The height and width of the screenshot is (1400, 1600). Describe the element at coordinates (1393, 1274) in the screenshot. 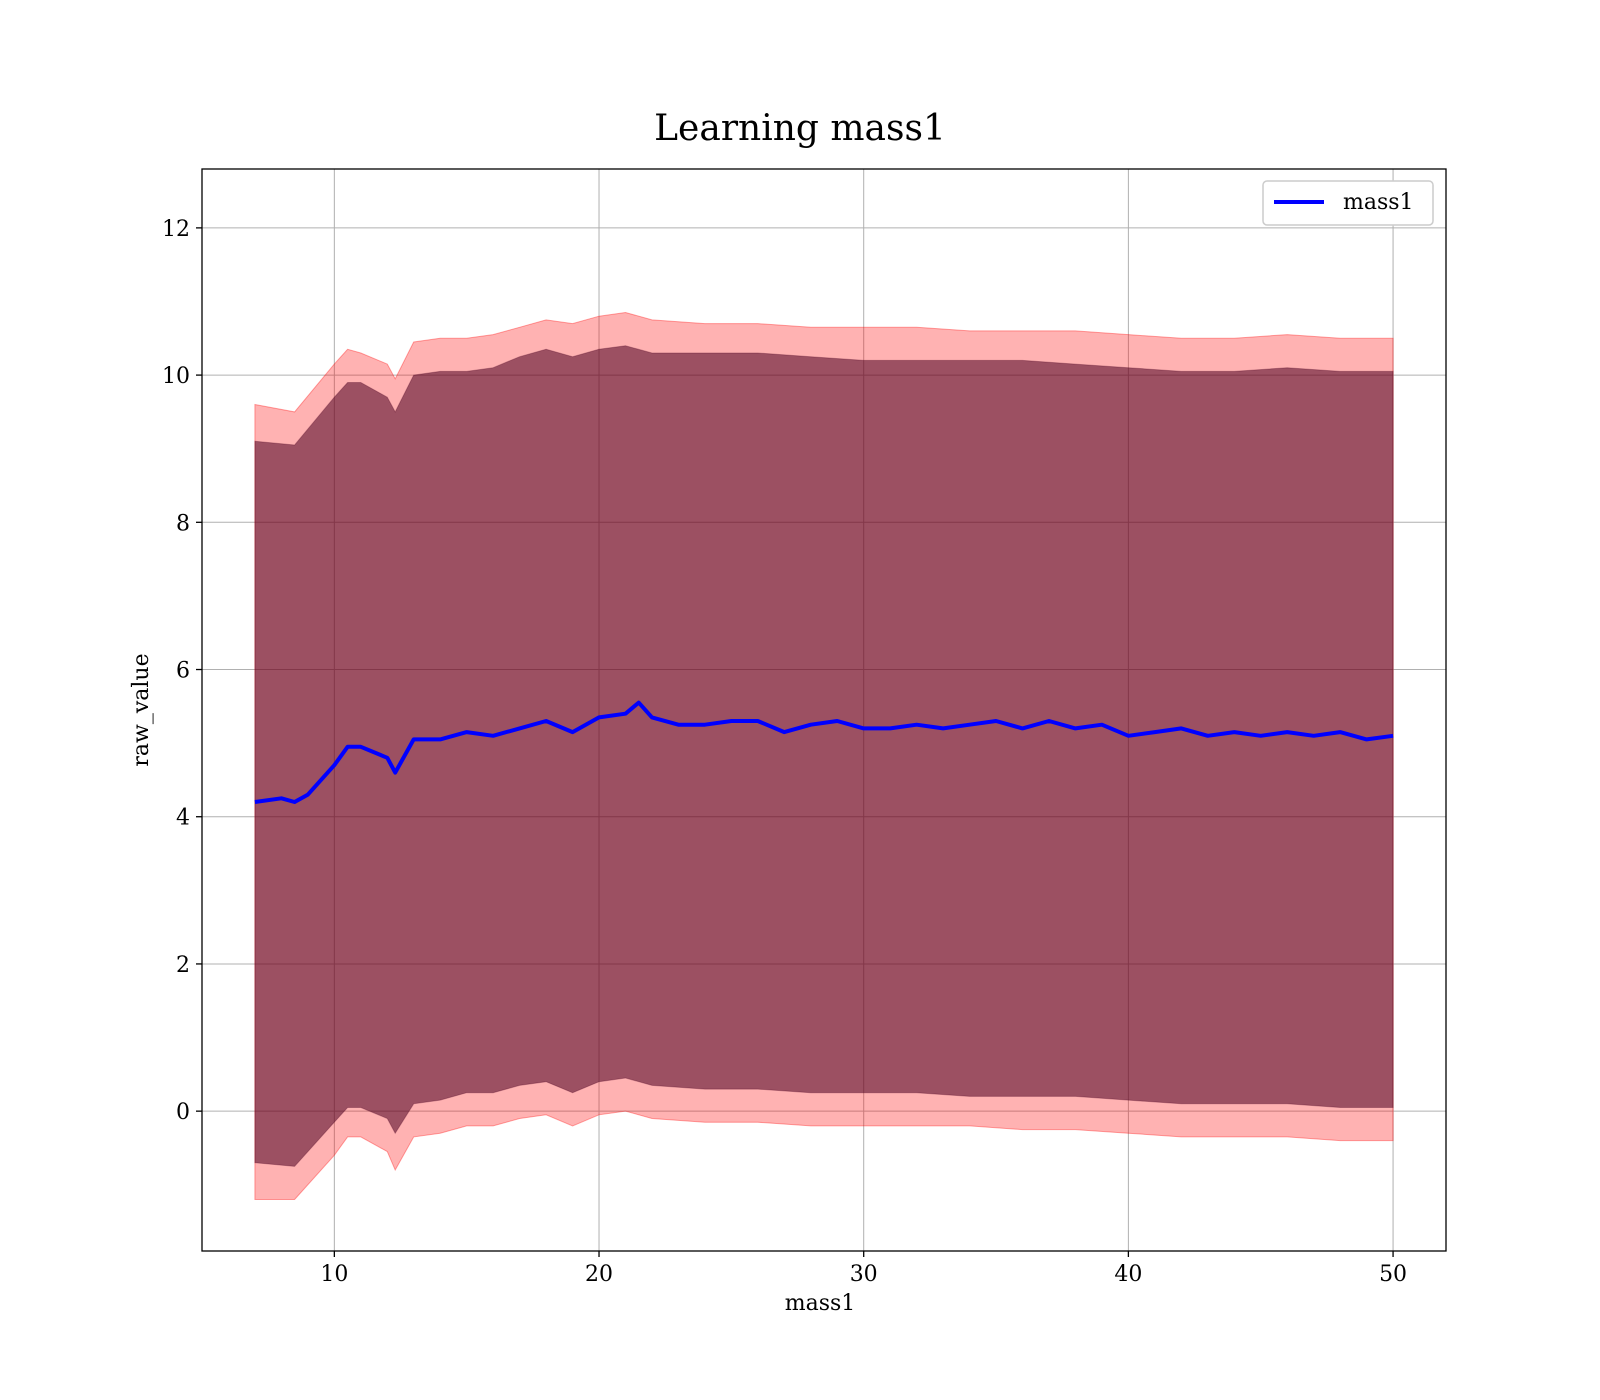

I see `x-tick-label: 50` at that location.